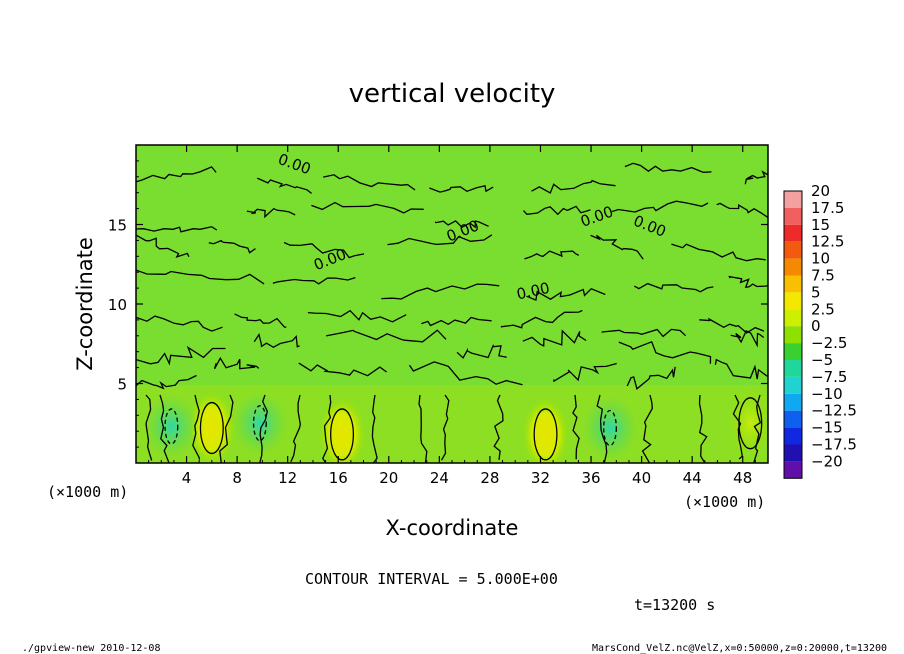 The width and height of the screenshot is (904, 654). I want to click on colorbar-label: −15, so click(827, 428).